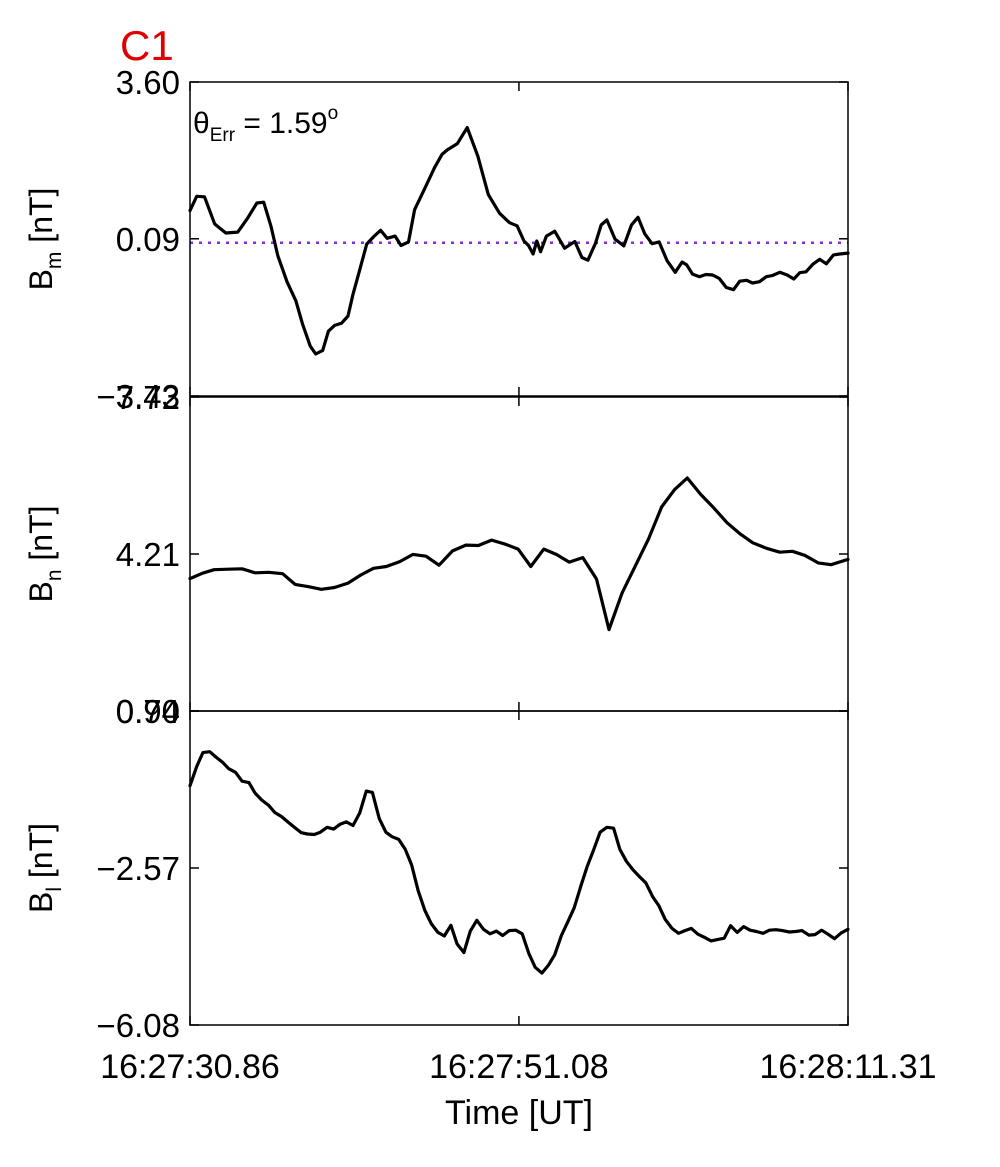 This screenshot has height=1167, width=1000. I want to click on theta-degree: o, so click(333, 113).